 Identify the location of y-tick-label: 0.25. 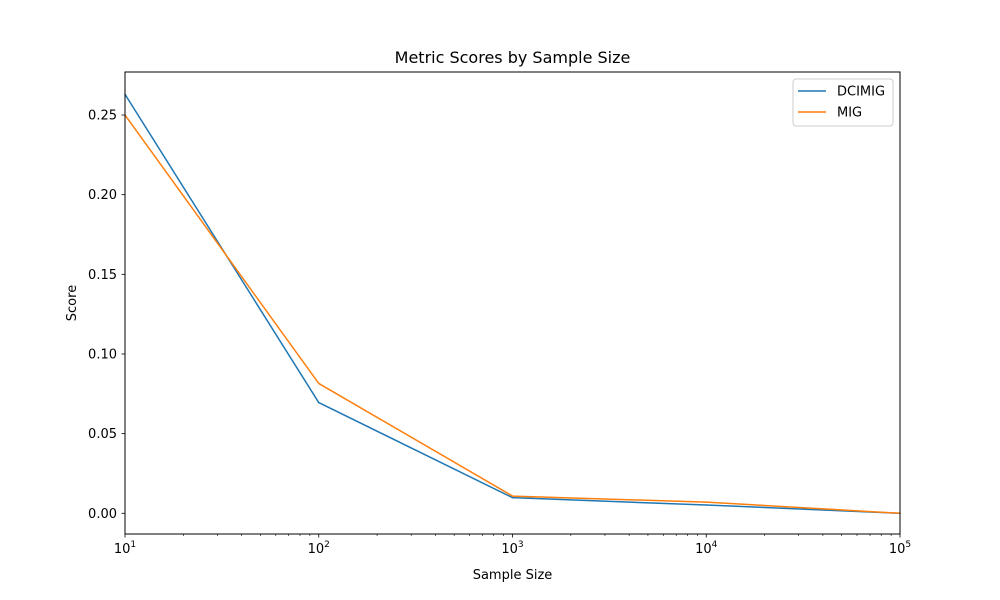
(102, 116).